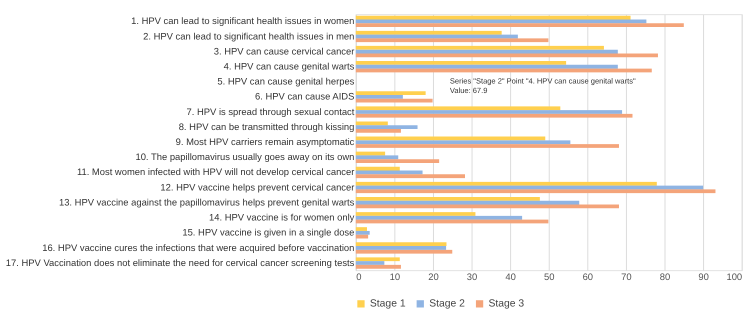  Describe the element at coordinates (282, 217) in the screenshot. I see `y-tick-label: 14. HPV vaccine is for women only` at that location.